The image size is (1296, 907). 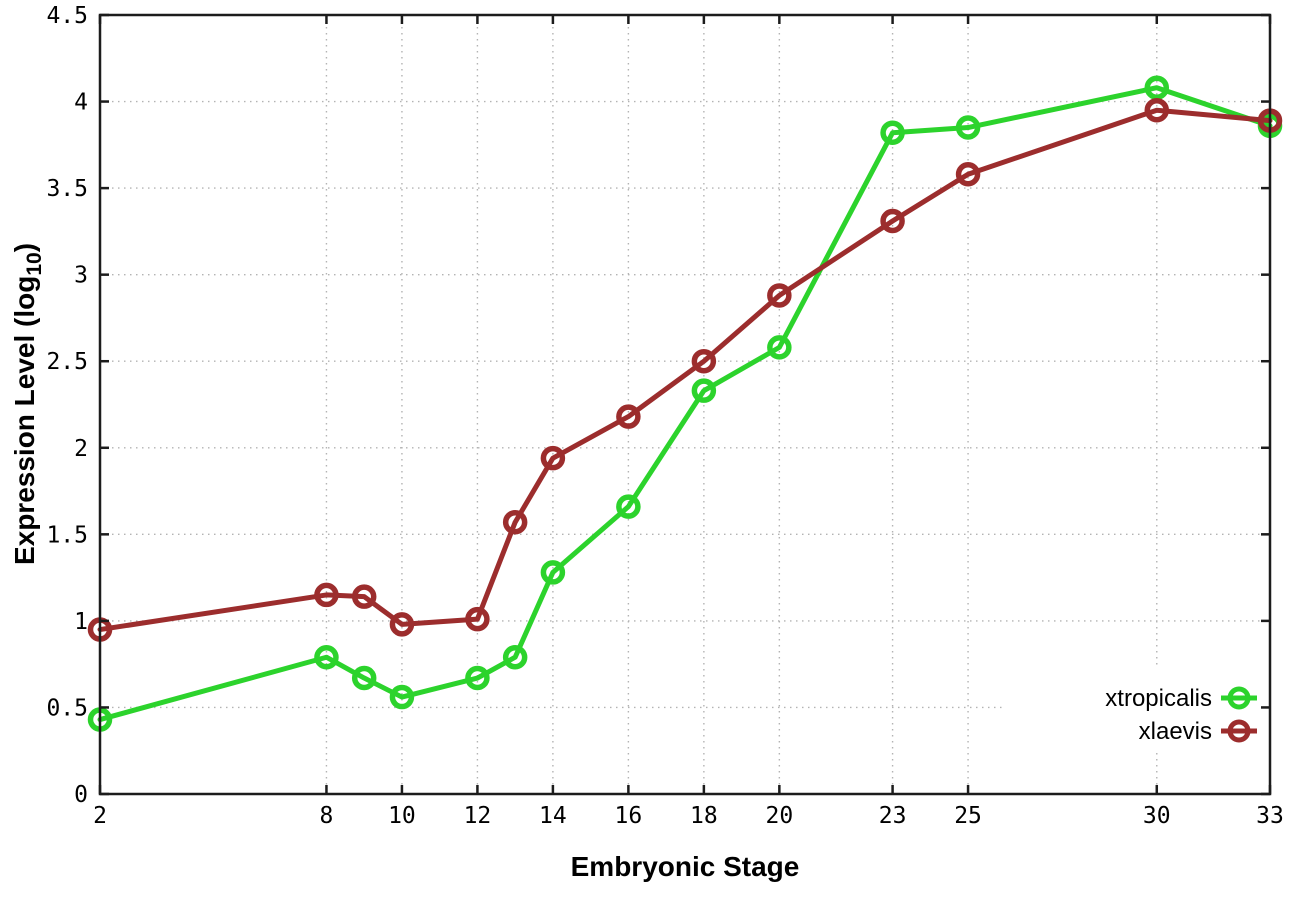 What do you see at coordinates (327, 816) in the screenshot?
I see `x-tick-label: 8` at bounding box center [327, 816].